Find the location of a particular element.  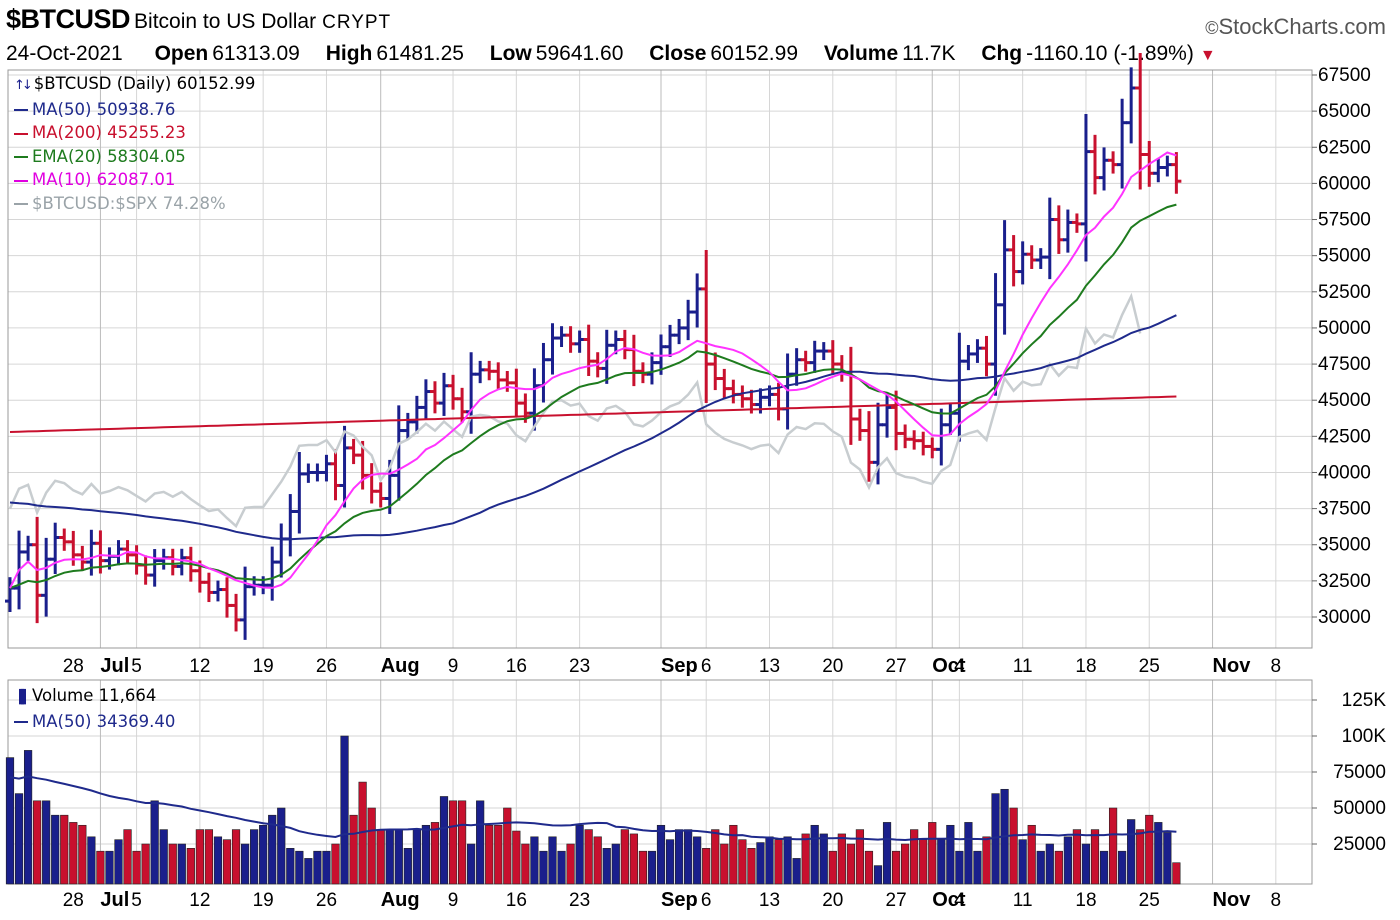

date-tick-label: 28 is located at coordinates (73, 666).